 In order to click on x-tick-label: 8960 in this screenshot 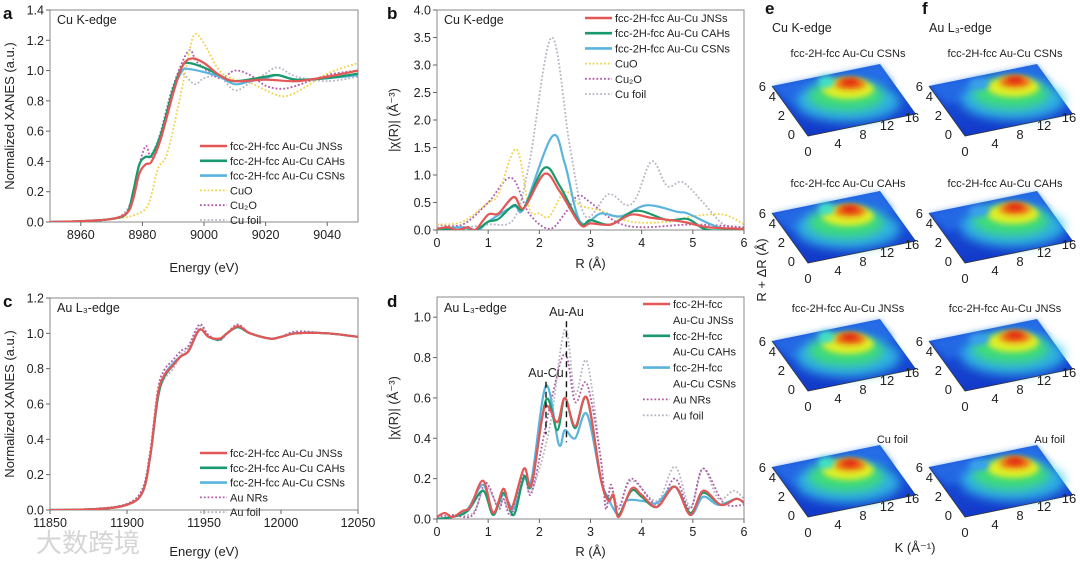, I will do `click(81, 235)`.